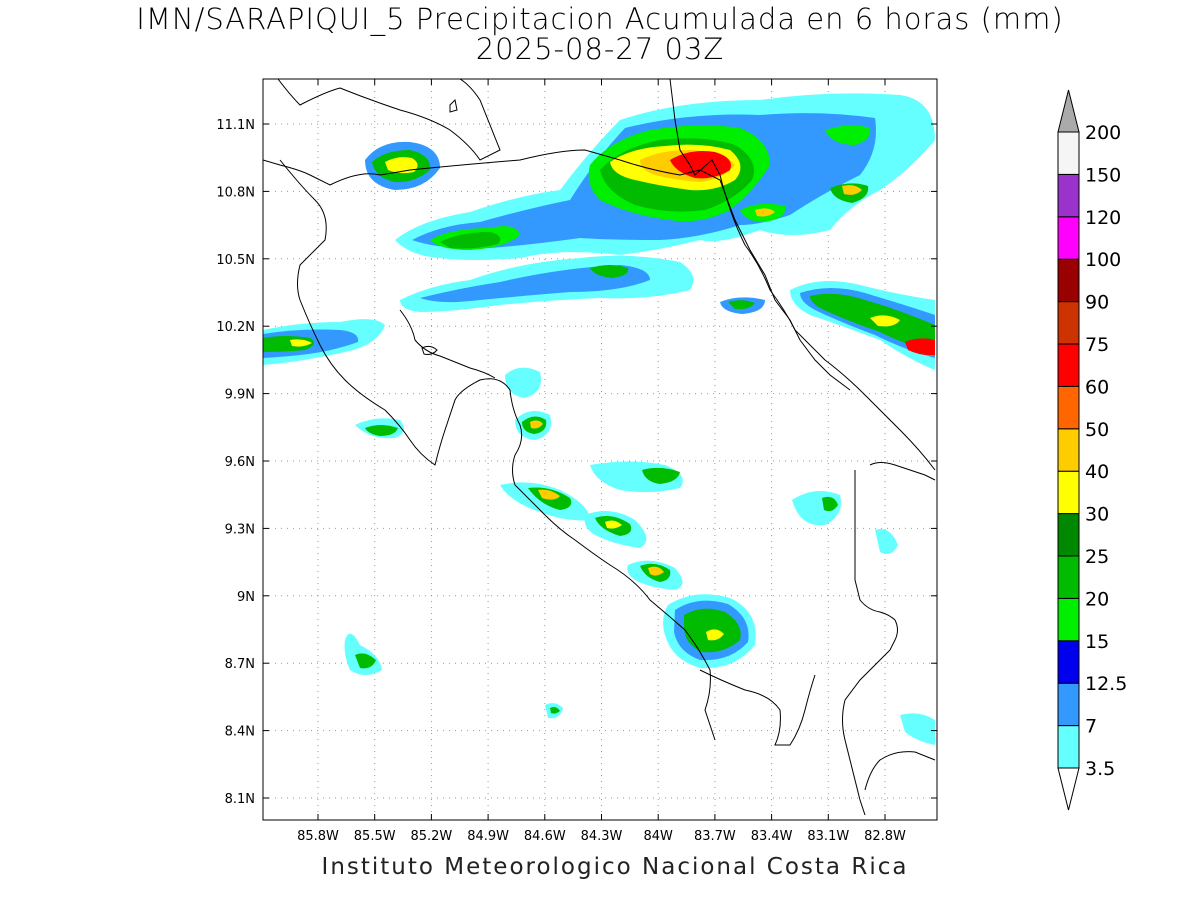  I want to click on precip-blob-limon-1-core, so click(741, 305).